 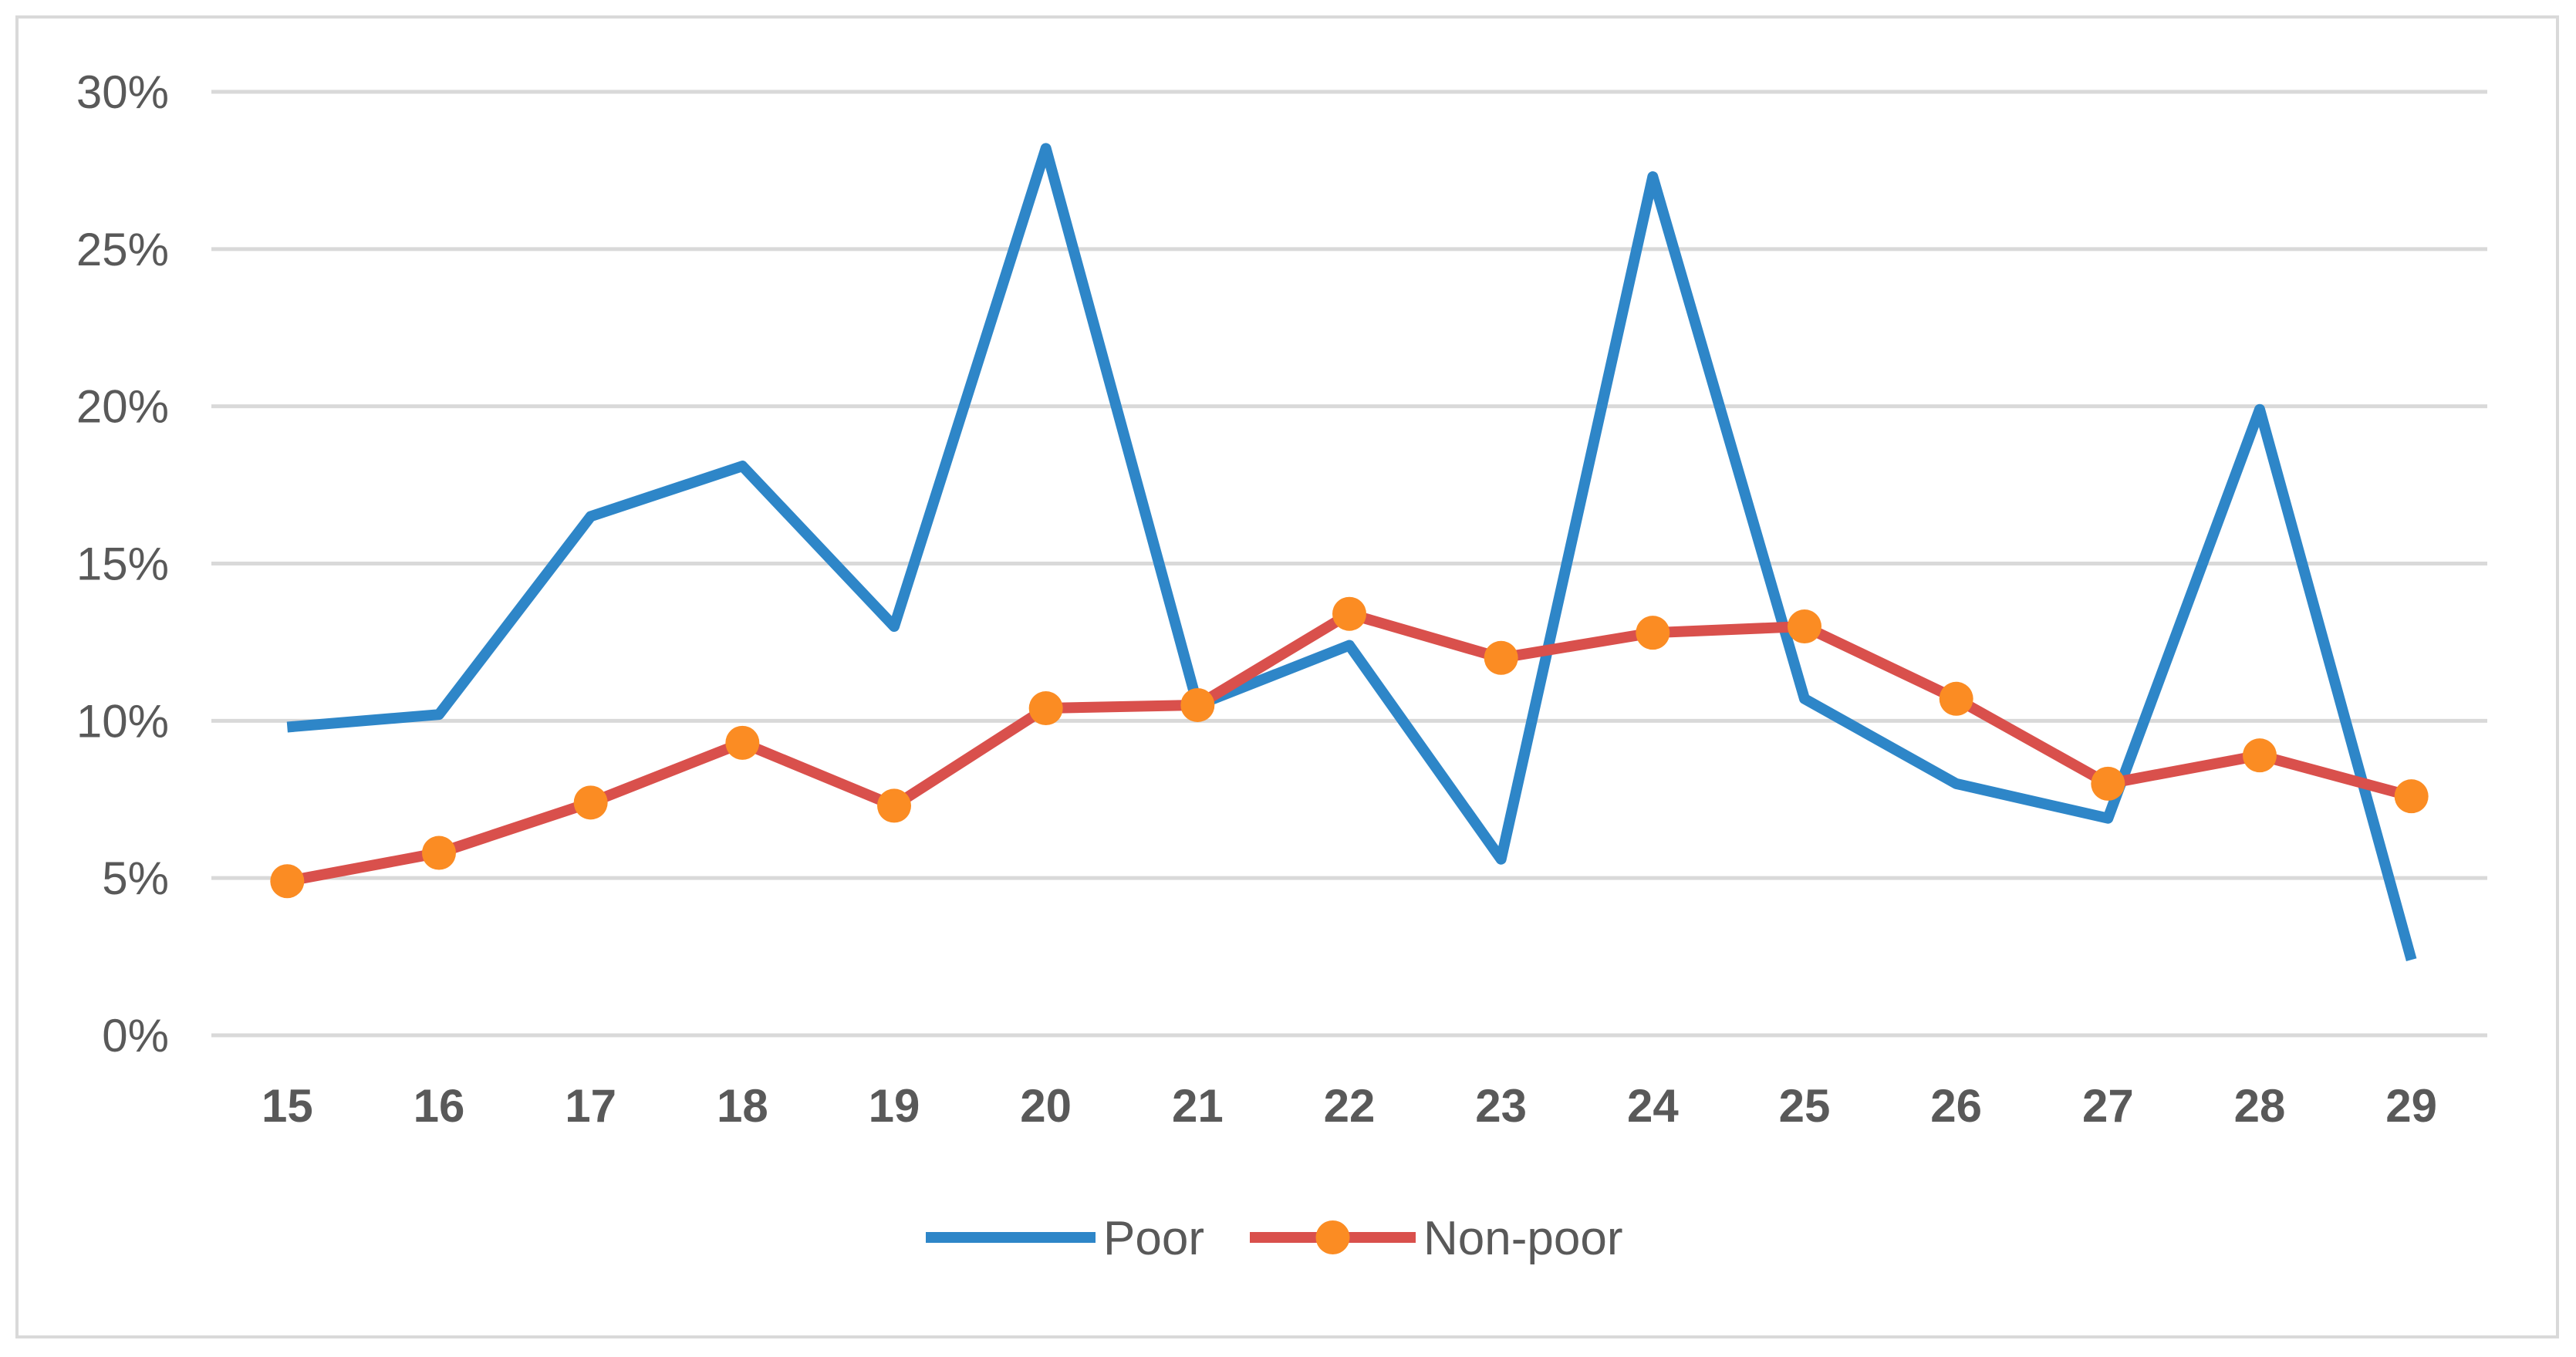 What do you see at coordinates (122, 407) in the screenshot?
I see `y-tick-label: 20%` at bounding box center [122, 407].